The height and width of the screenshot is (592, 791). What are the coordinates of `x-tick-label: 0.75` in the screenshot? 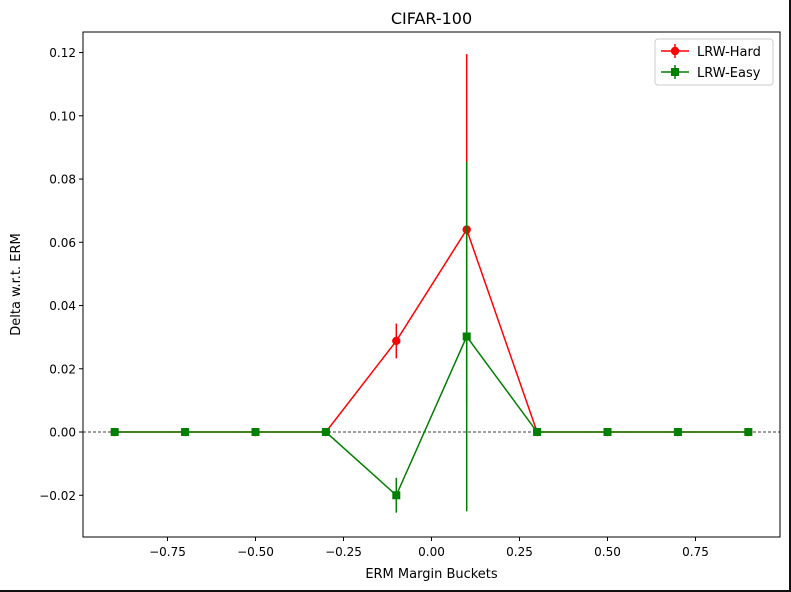 It's located at (695, 552).